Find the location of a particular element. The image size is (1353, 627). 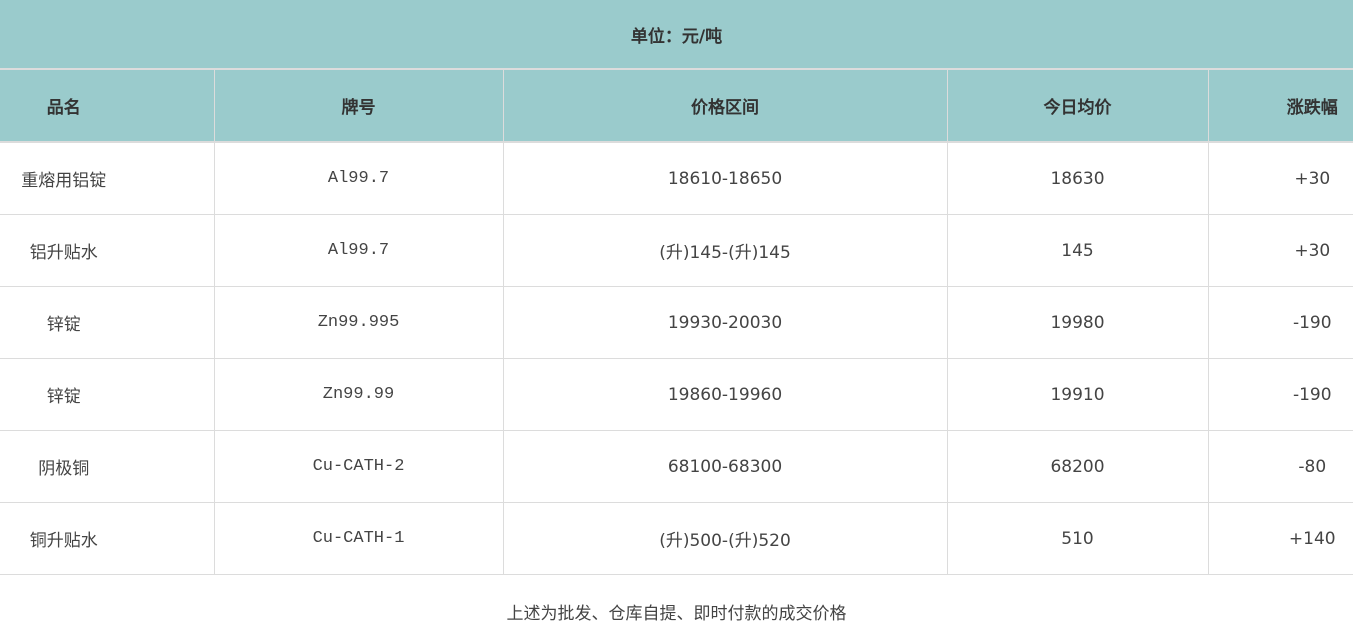

header-avg: 今日均价 is located at coordinates (1077, 105).